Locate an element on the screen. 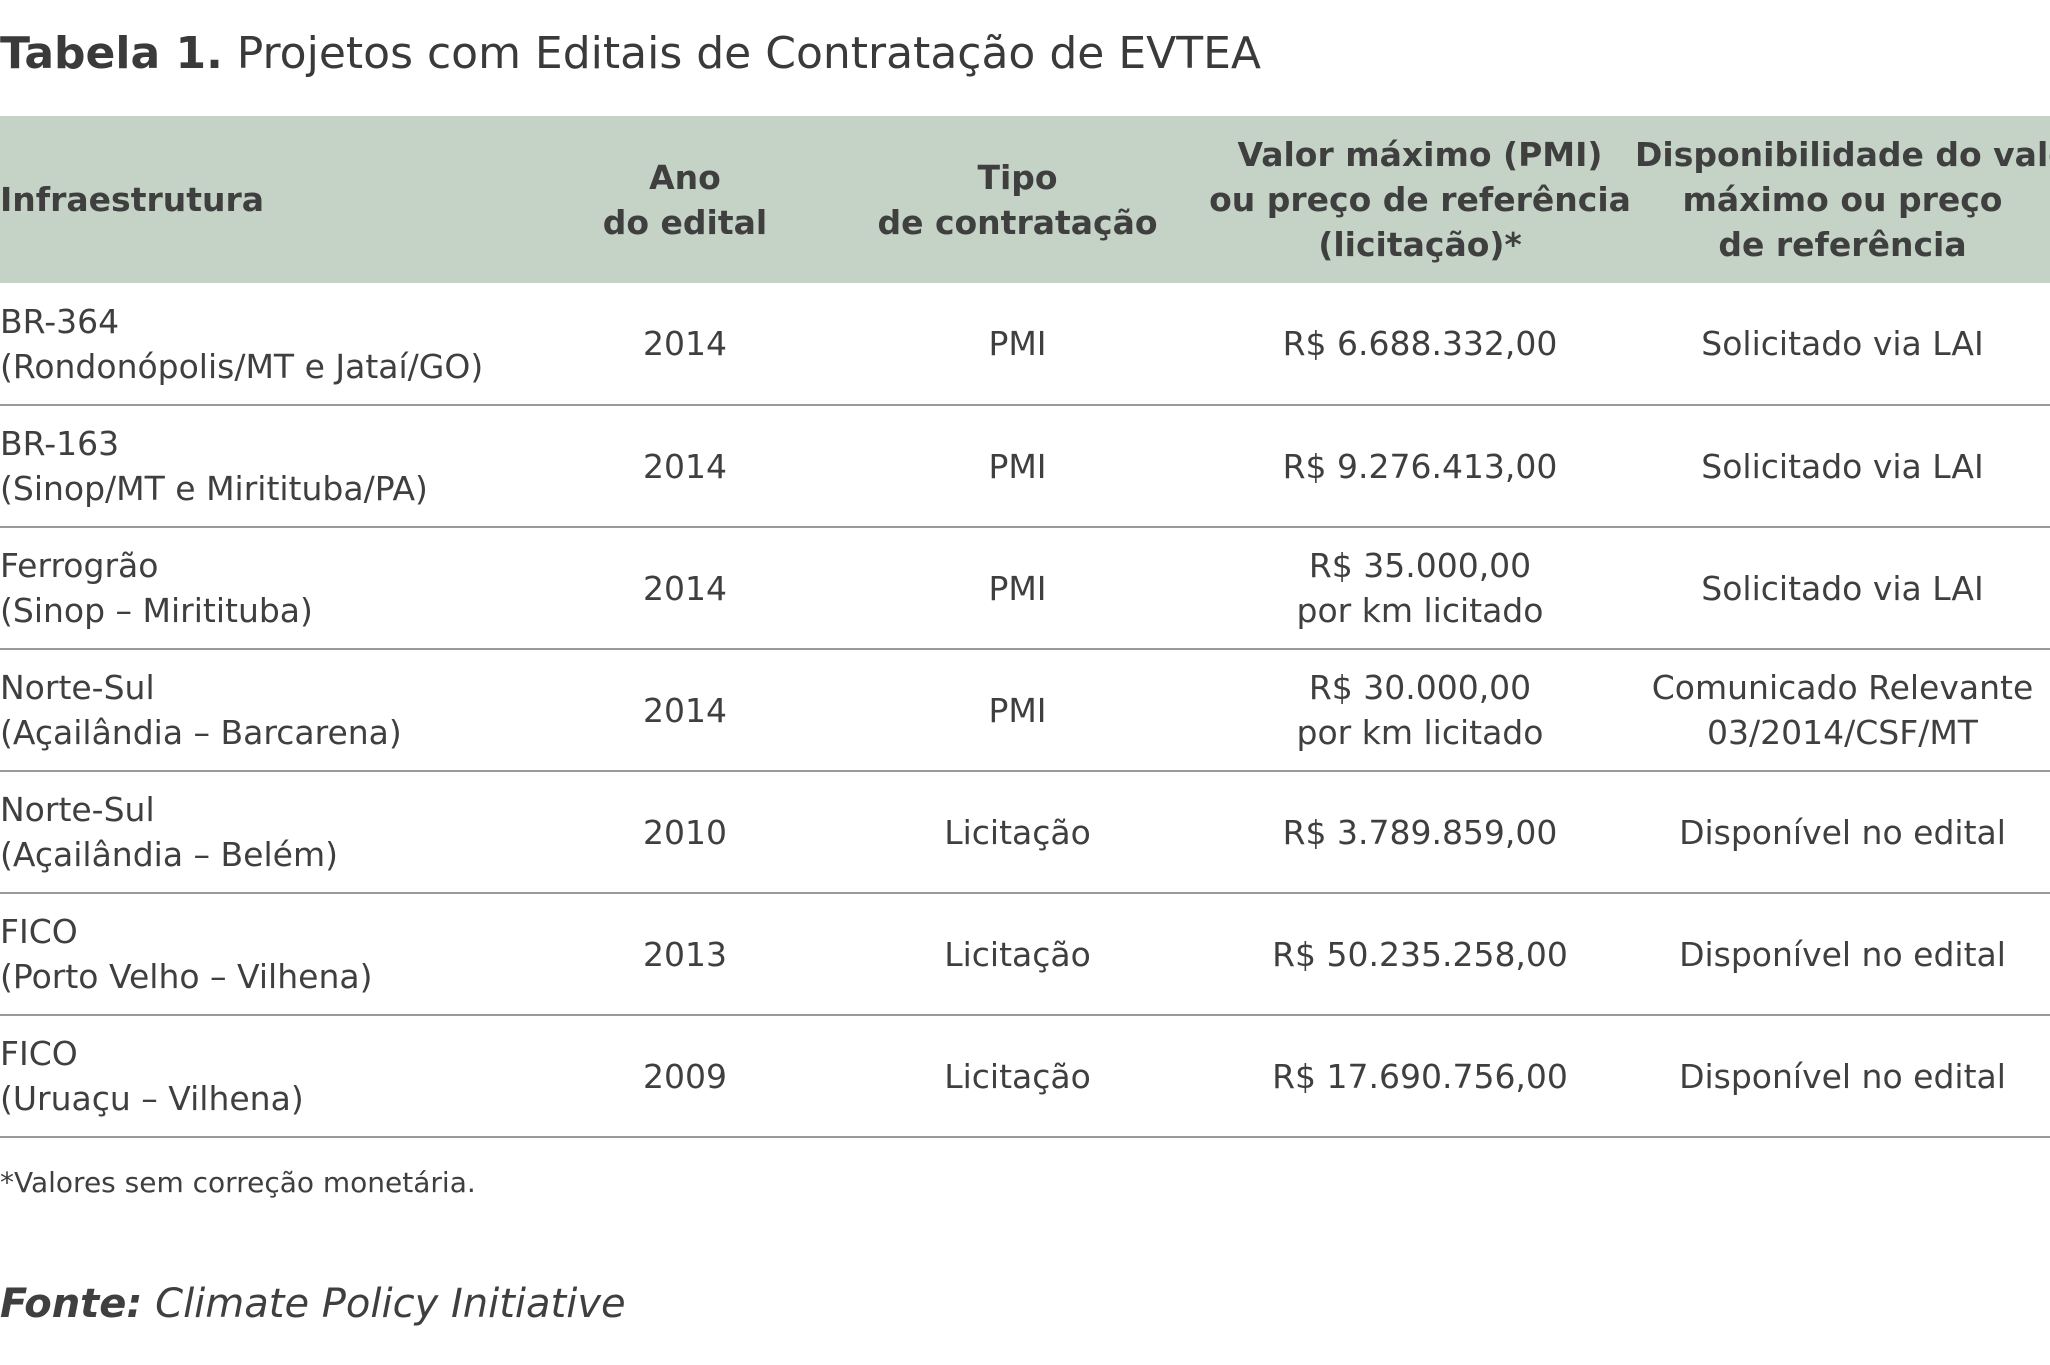  header-line: do edital is located at coordinates (685, 222).